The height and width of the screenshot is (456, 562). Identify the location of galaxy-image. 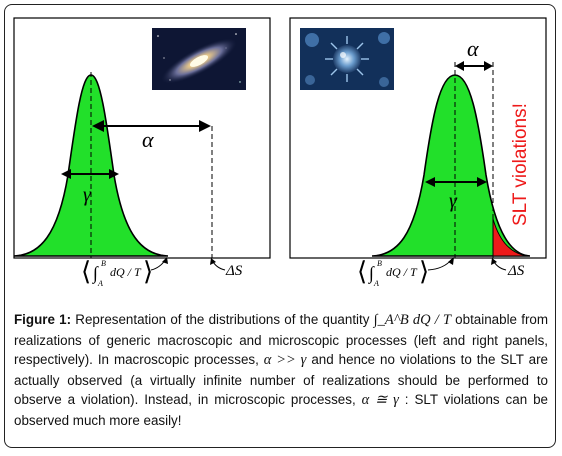
(199, 59).